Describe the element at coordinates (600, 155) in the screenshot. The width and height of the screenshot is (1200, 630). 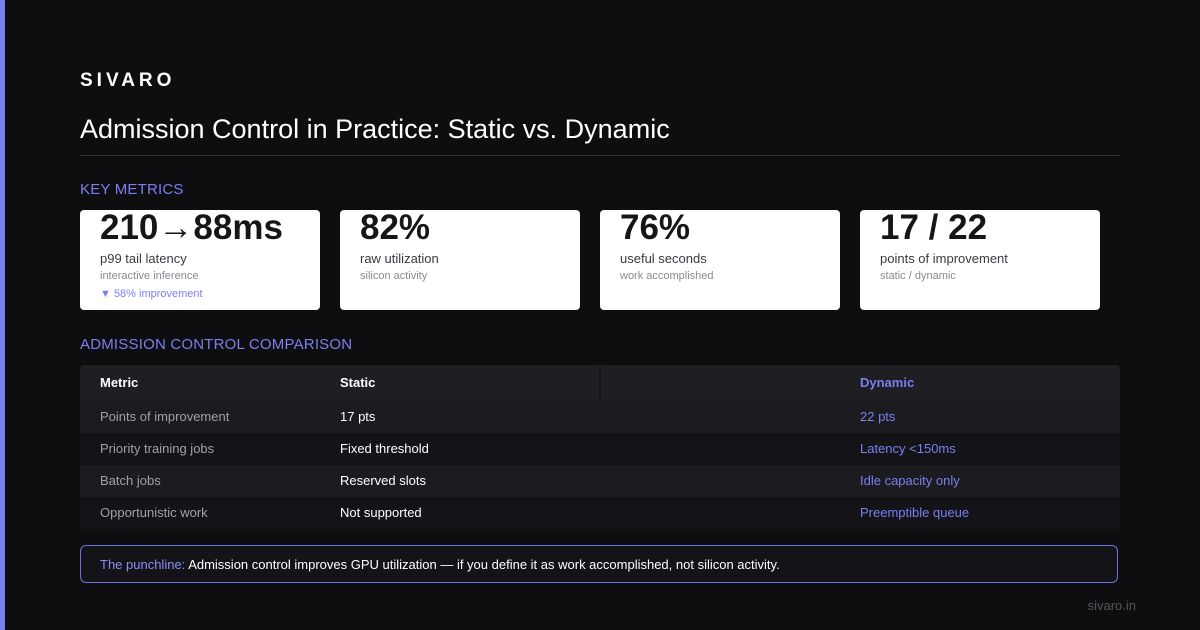
I see `title-divider` at that location.